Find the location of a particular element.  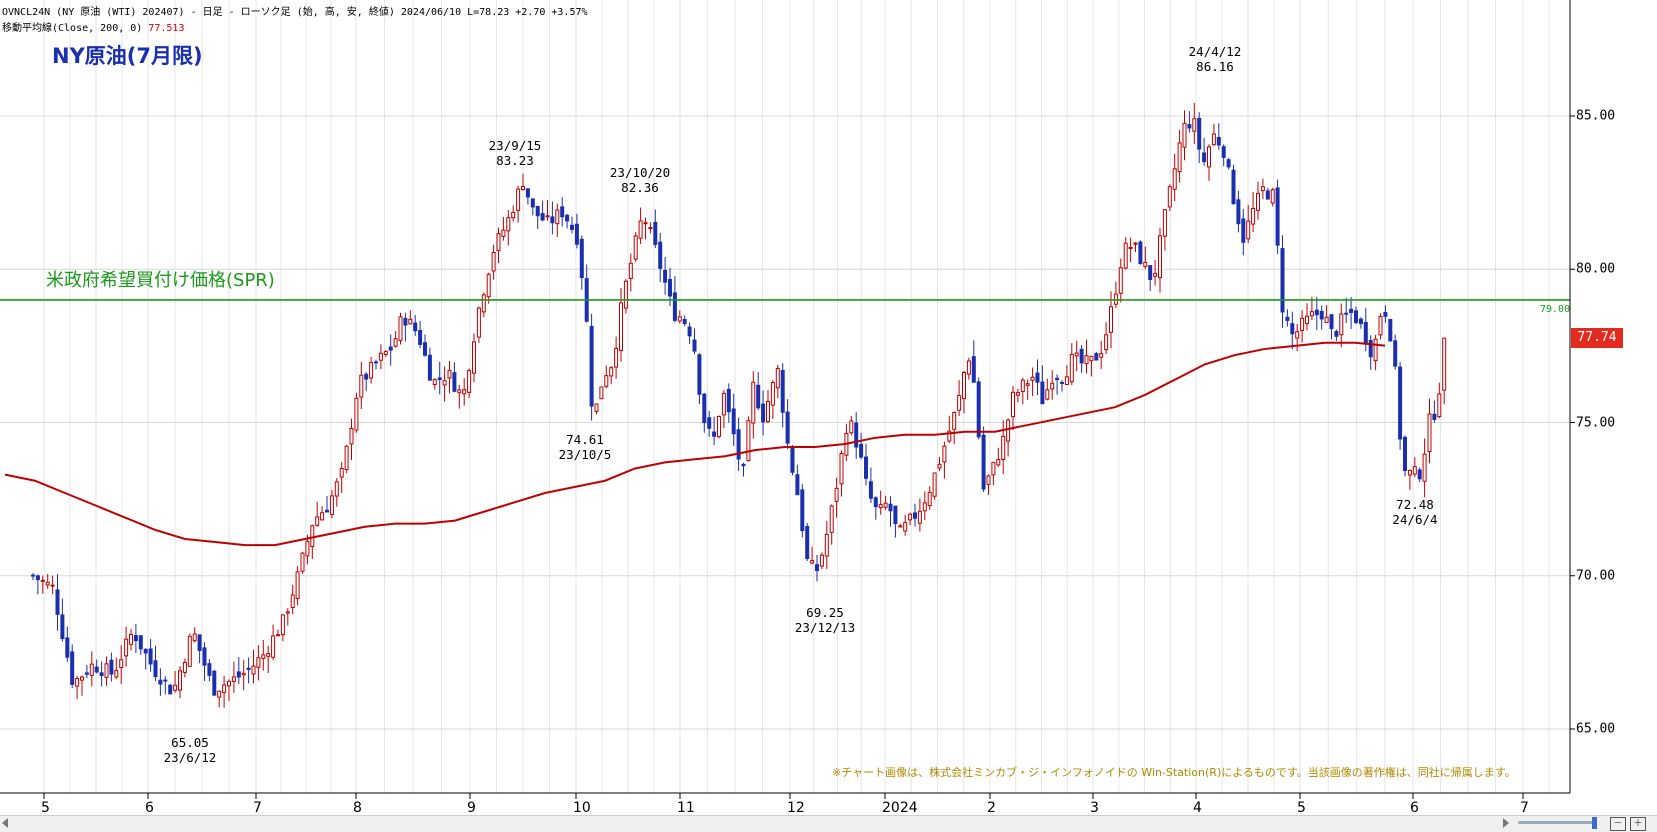

x-tick-label: 8 is located at coordinates (357, 808).